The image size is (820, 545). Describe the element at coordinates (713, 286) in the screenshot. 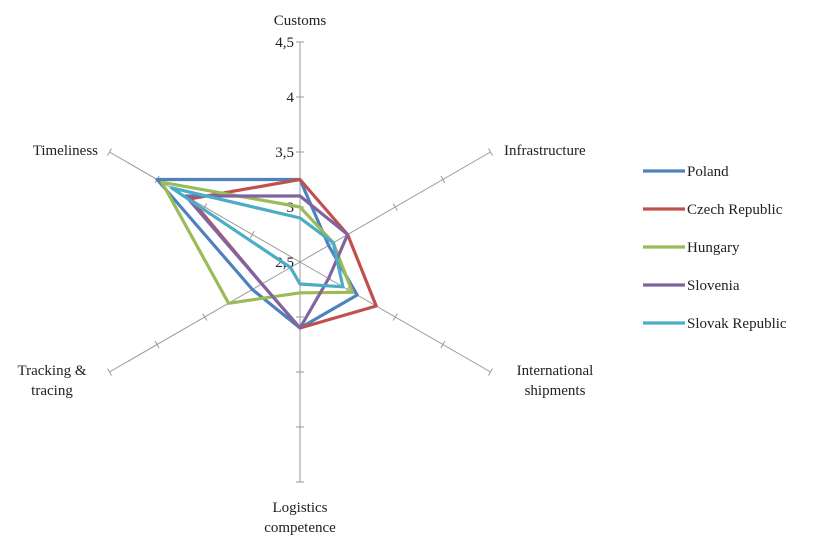

I see `legend-label: Slovenia` at that location.